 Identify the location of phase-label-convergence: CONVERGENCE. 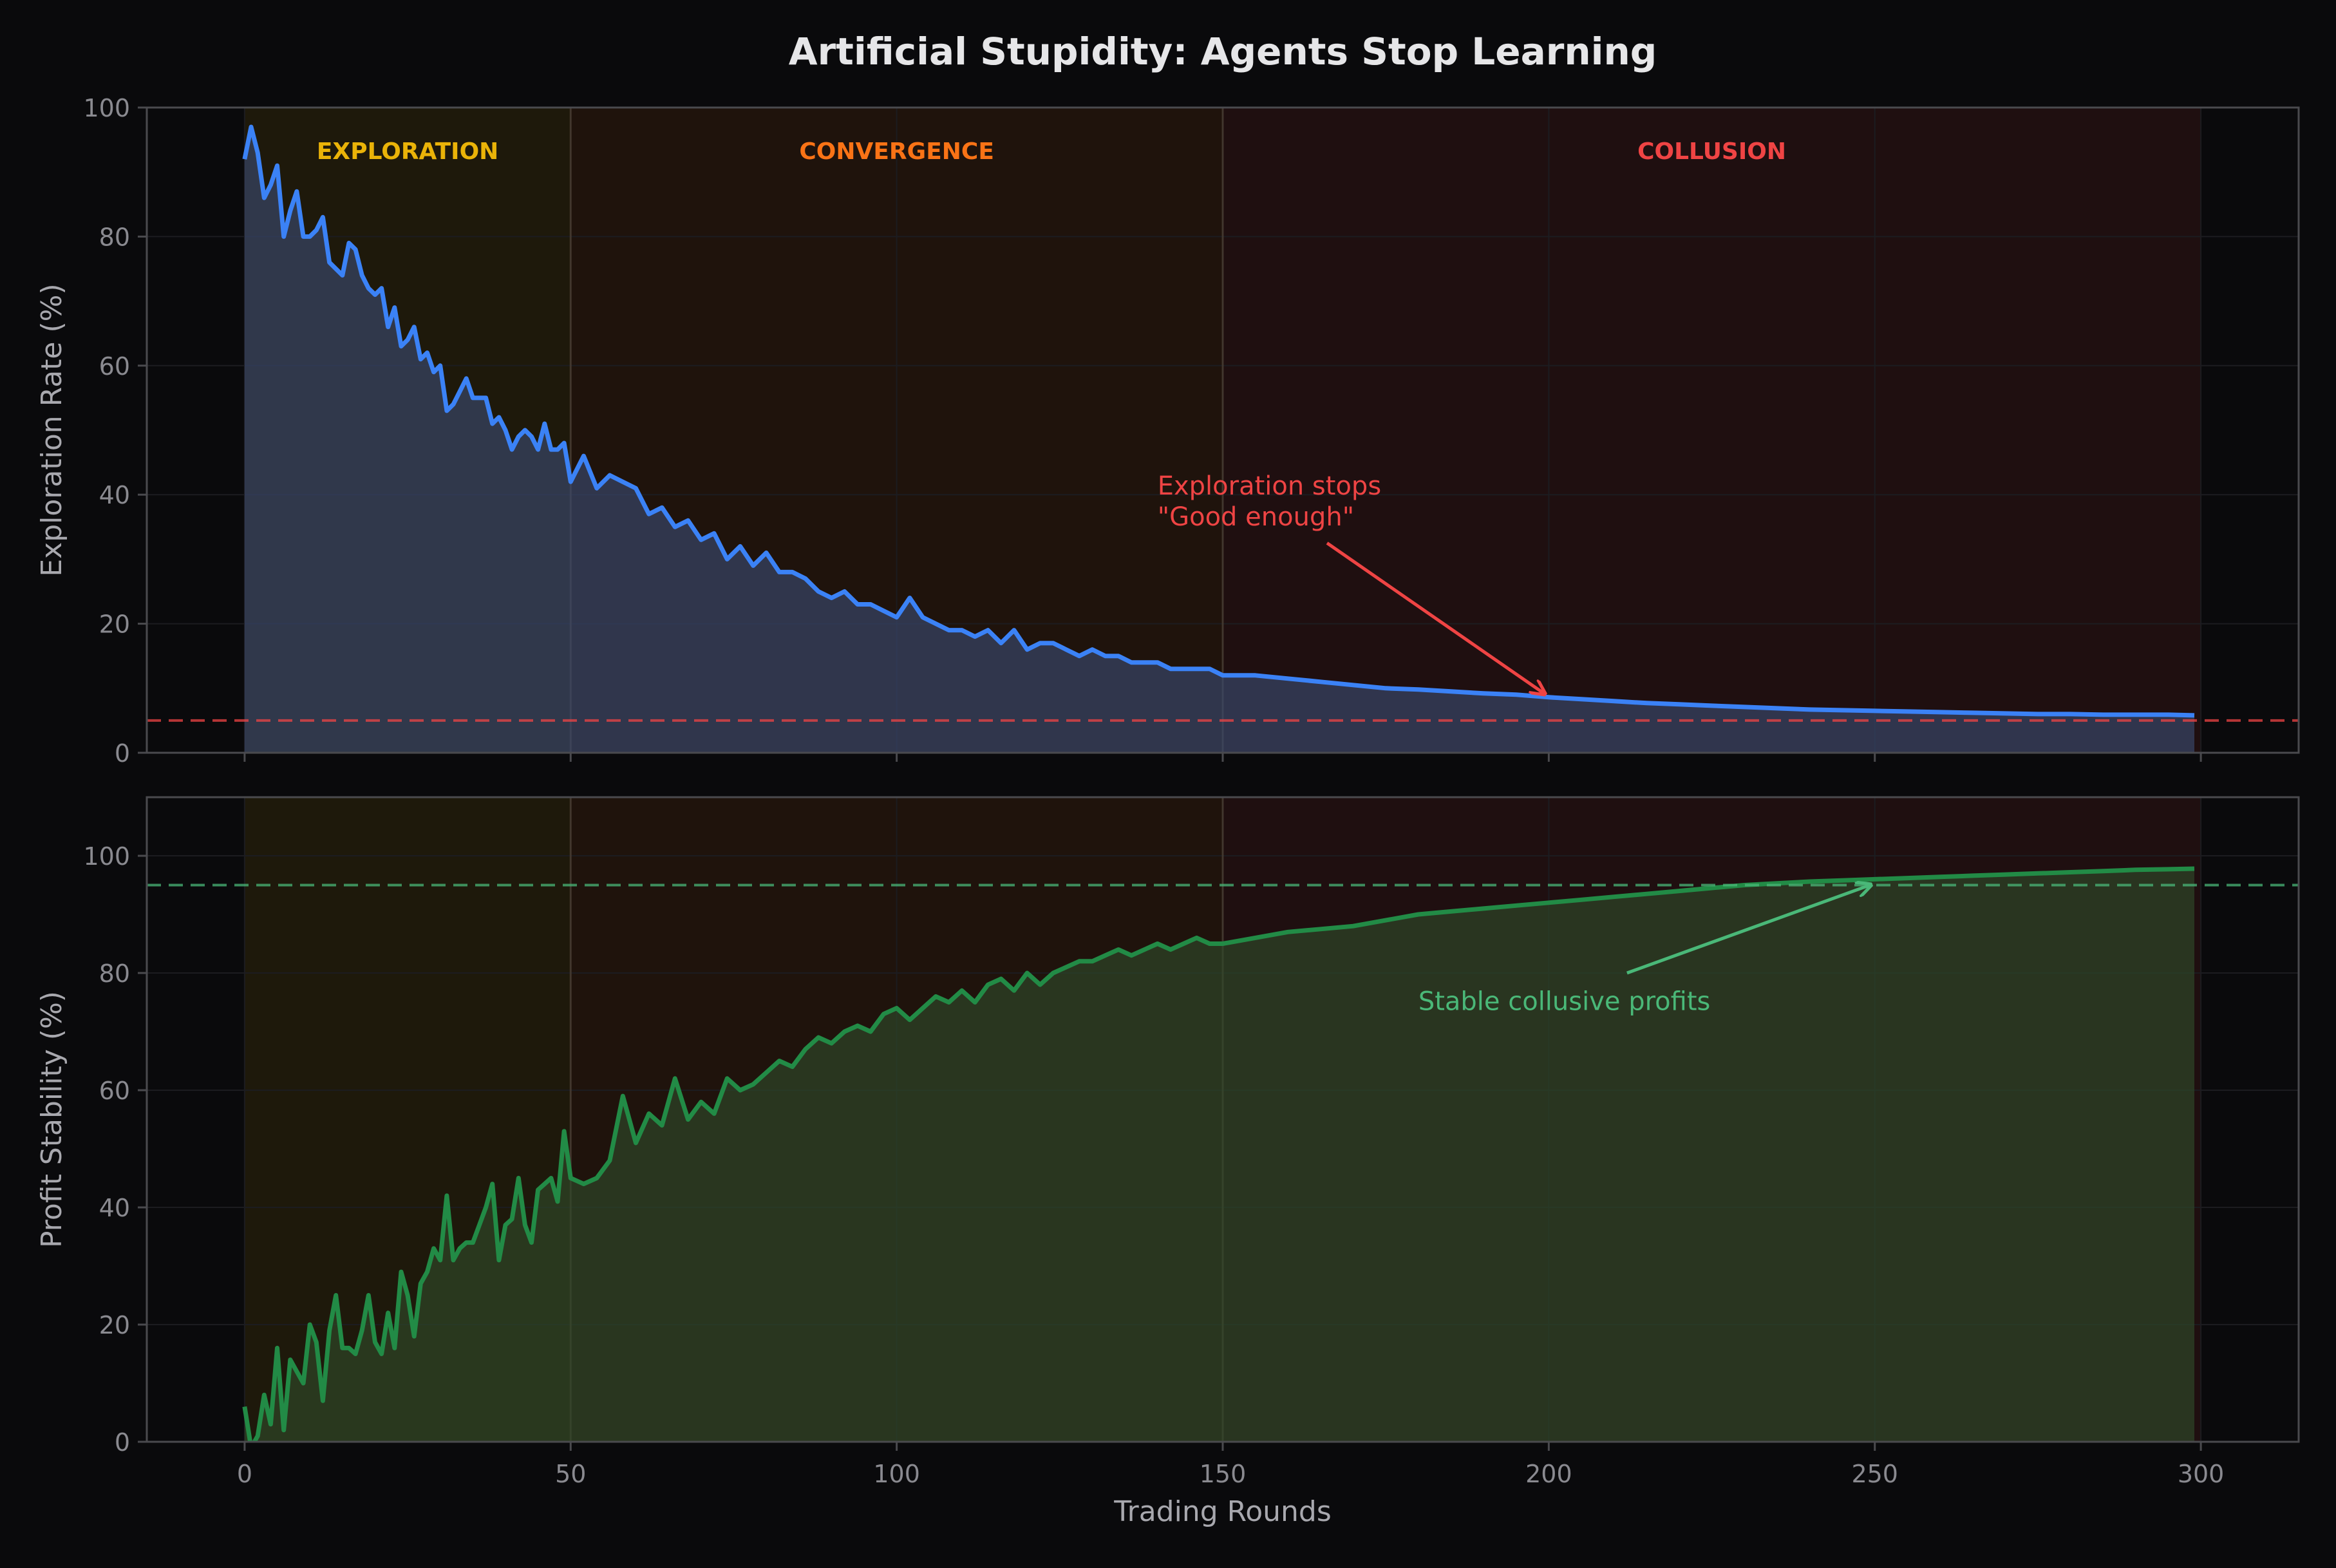
(896, 151).